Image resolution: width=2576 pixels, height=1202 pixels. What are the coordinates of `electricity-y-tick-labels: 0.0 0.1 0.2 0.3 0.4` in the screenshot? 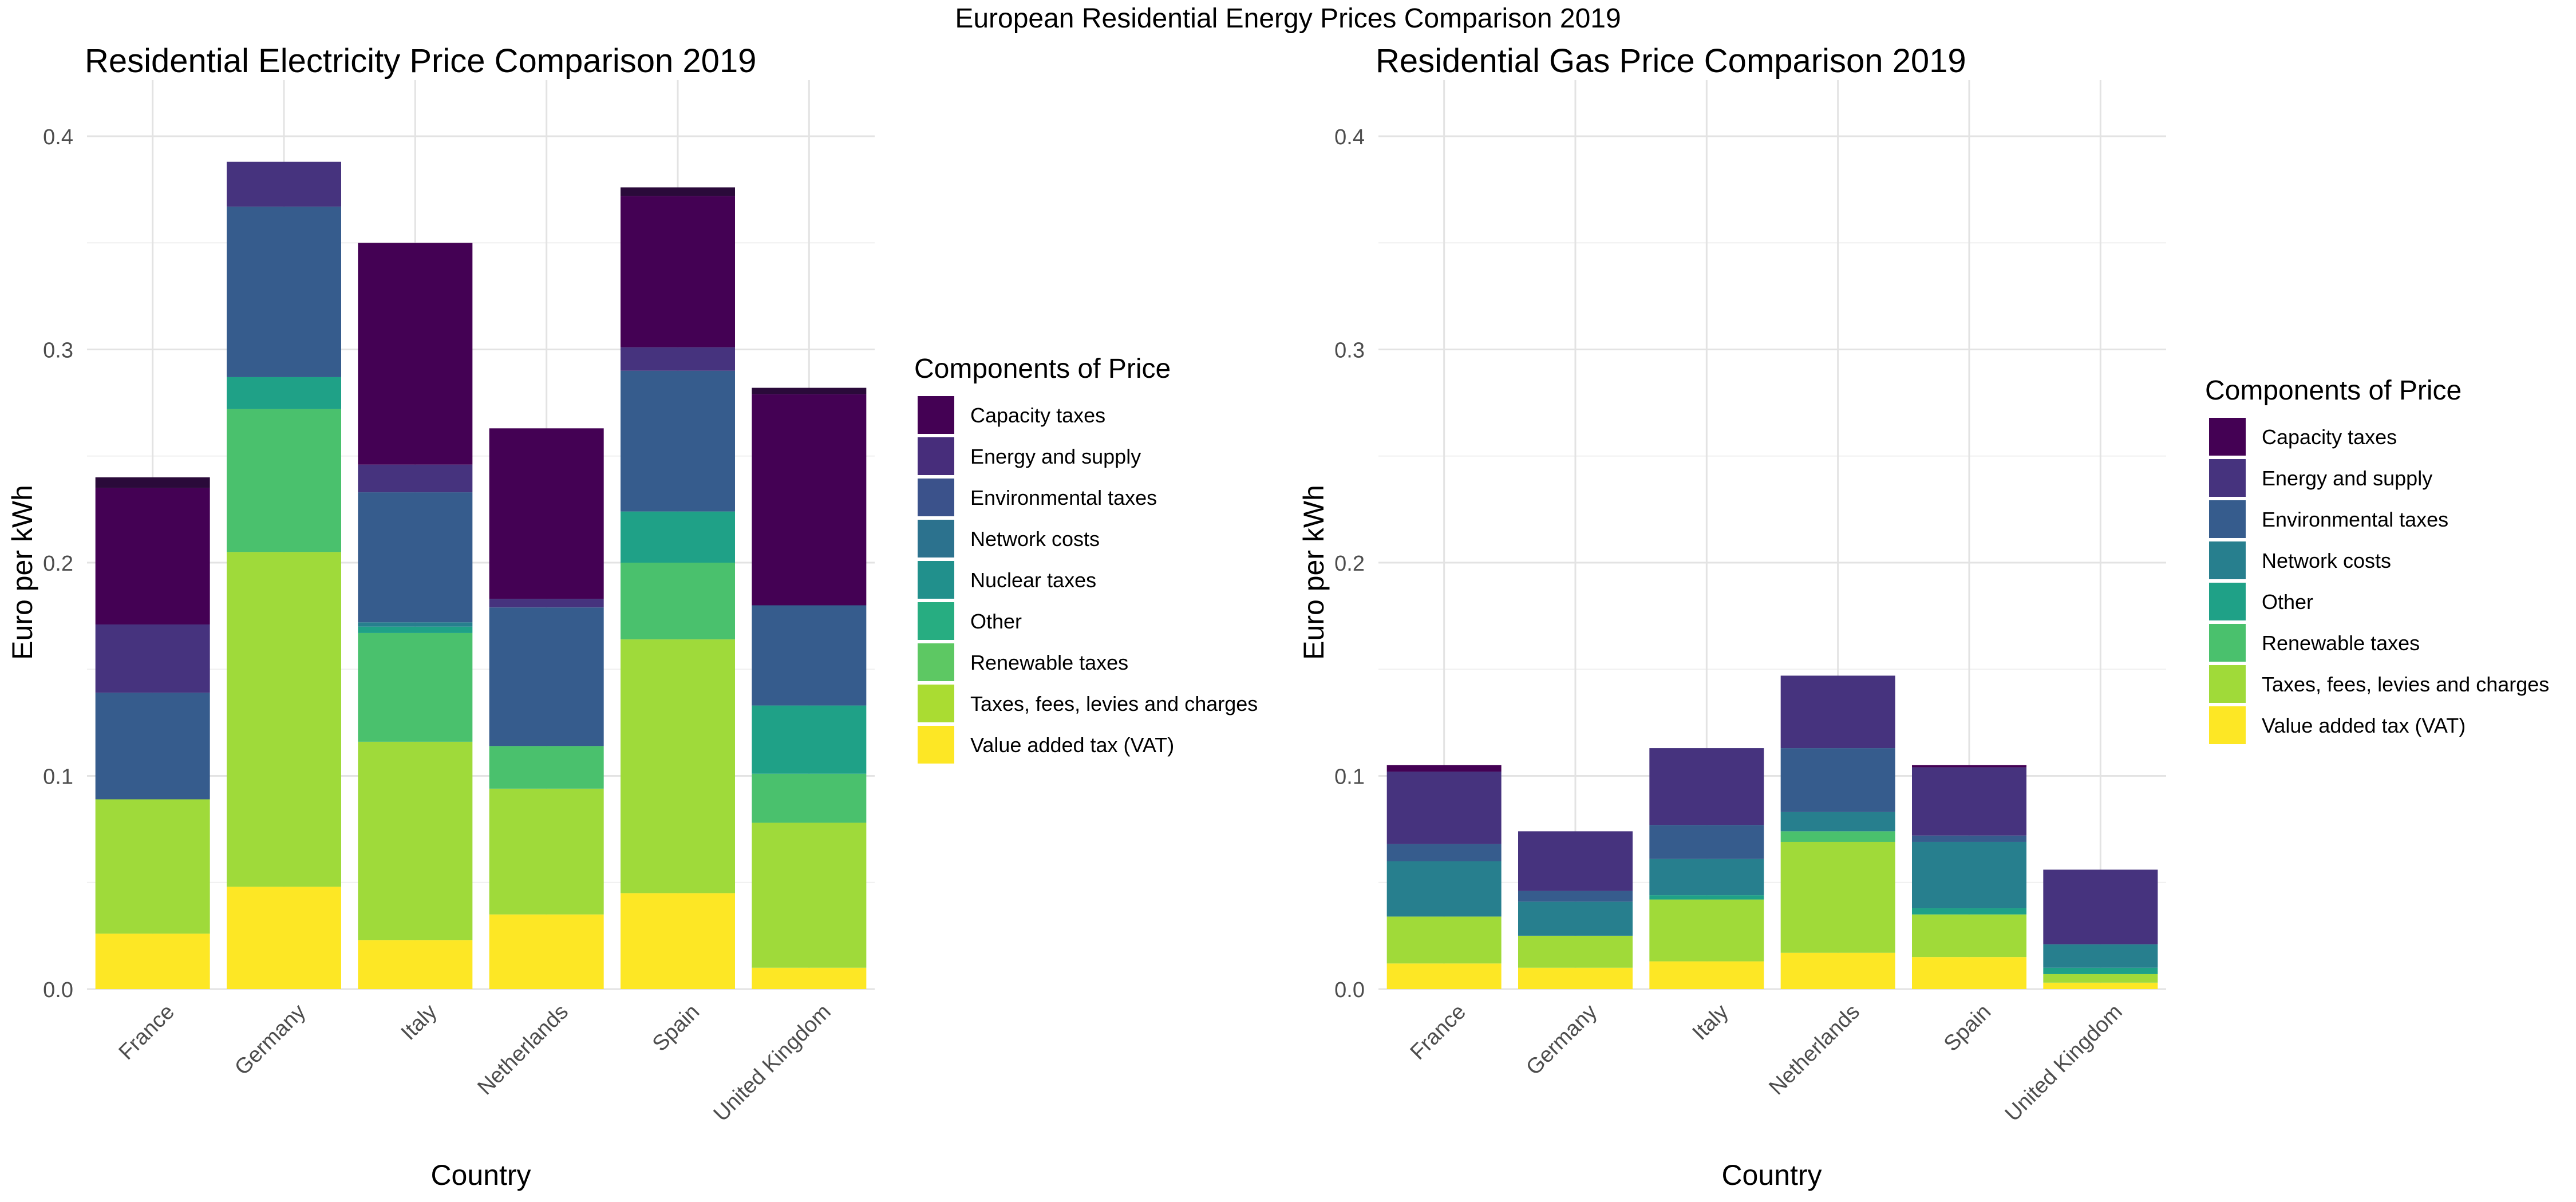 It's located at (58, 563).